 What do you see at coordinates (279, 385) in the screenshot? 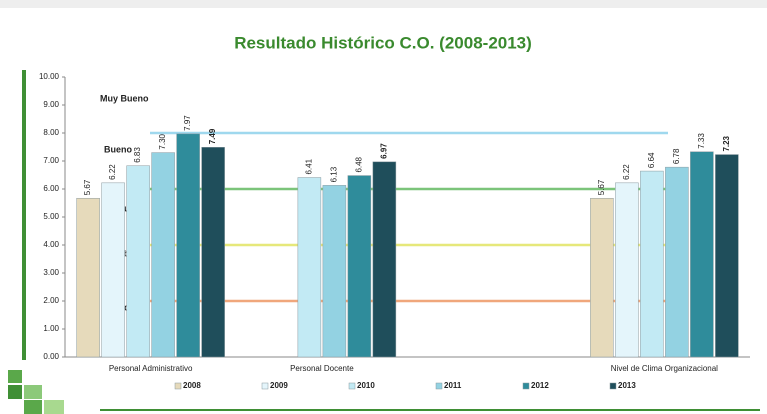
I see `legend-label: 2009` at bounding box center [279, 385].